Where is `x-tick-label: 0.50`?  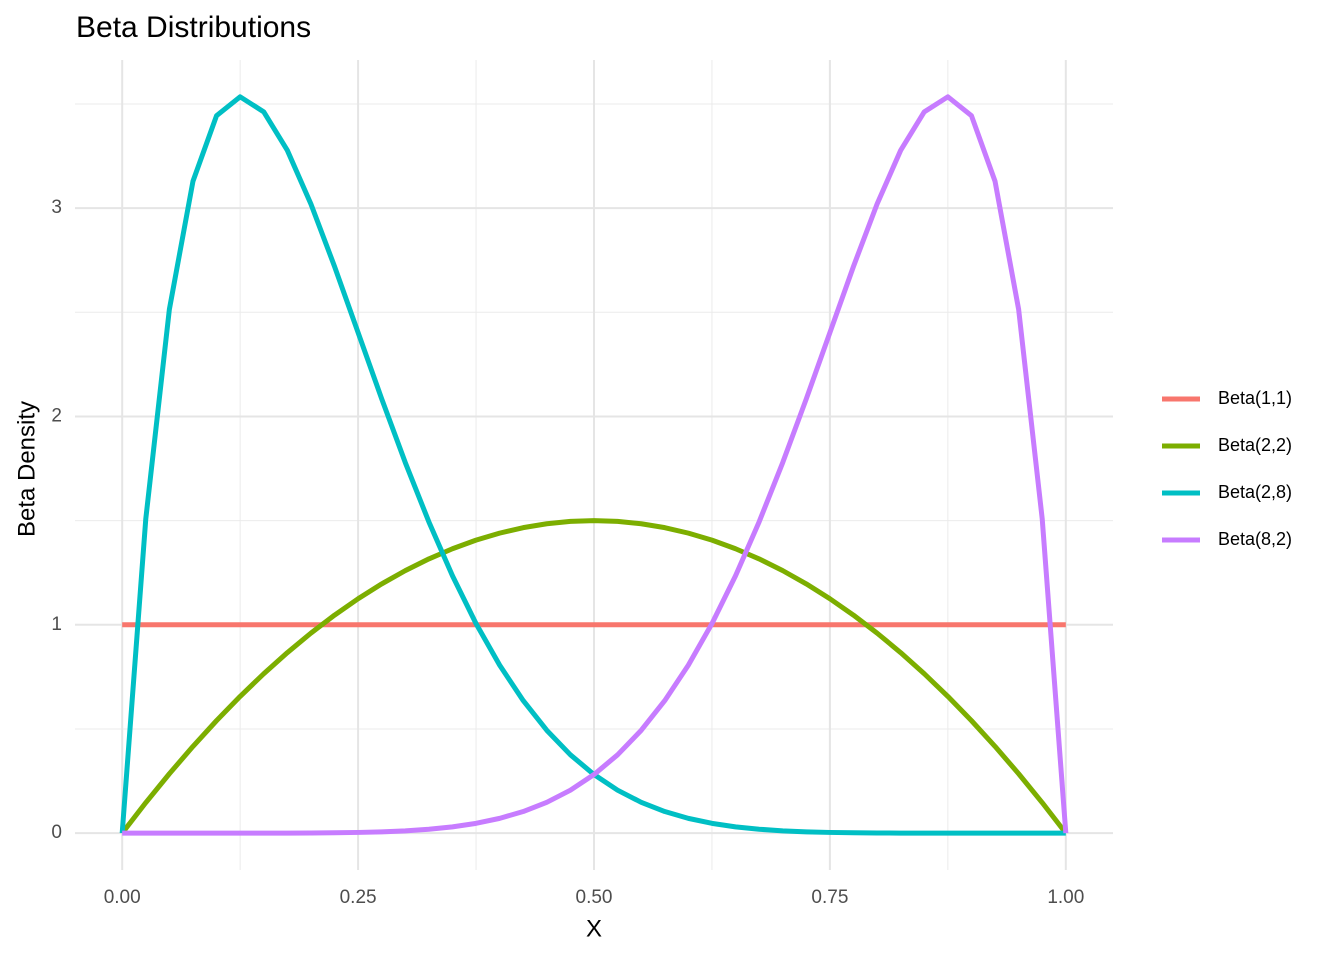 x-tick-label: 0.50 is located at coordinates (594, 897).